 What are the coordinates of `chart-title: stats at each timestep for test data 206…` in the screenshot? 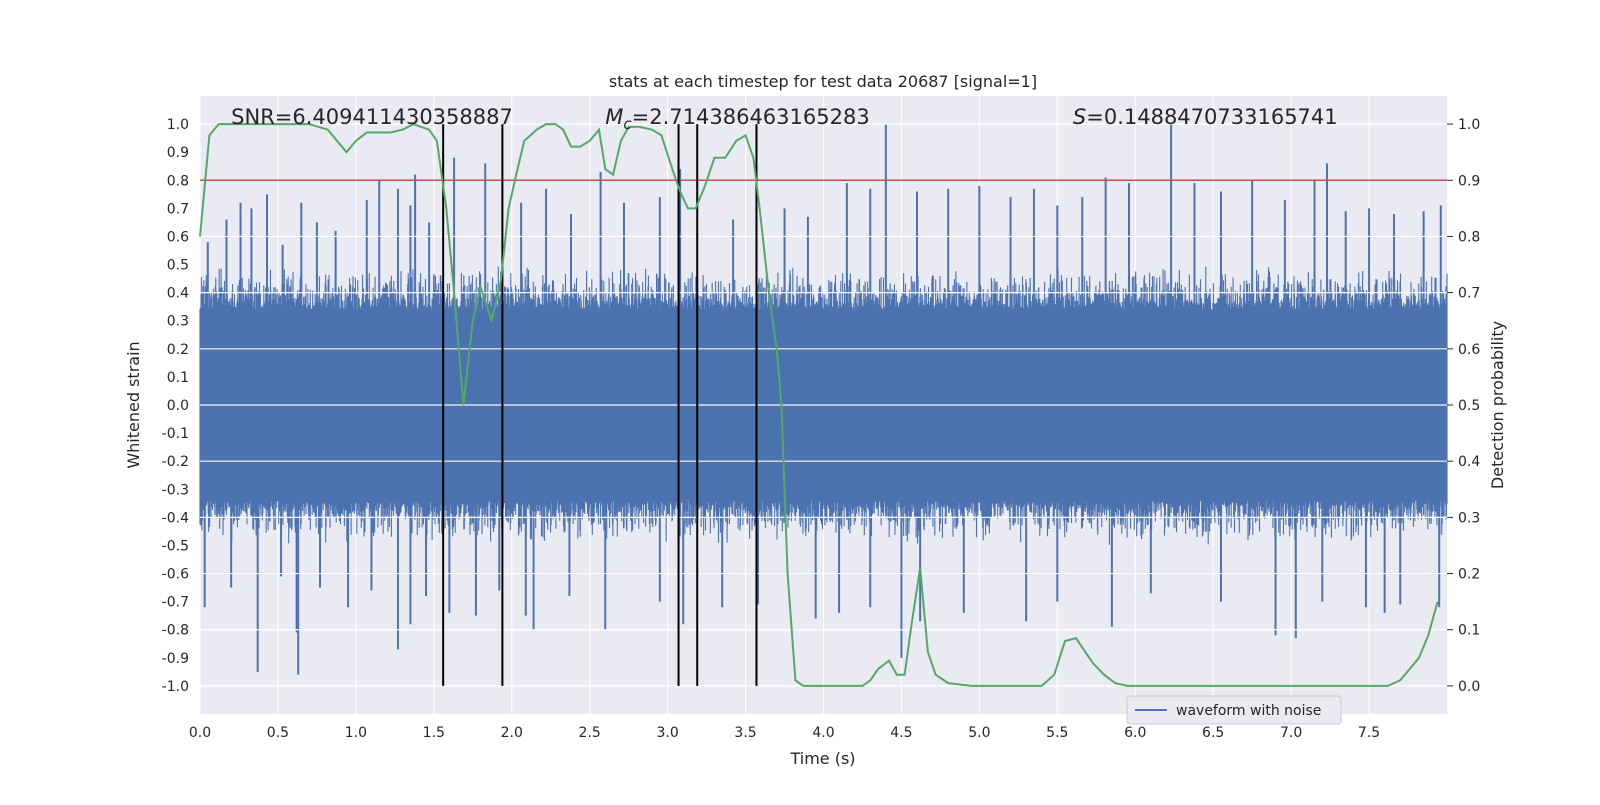 It's located at (823, 81).